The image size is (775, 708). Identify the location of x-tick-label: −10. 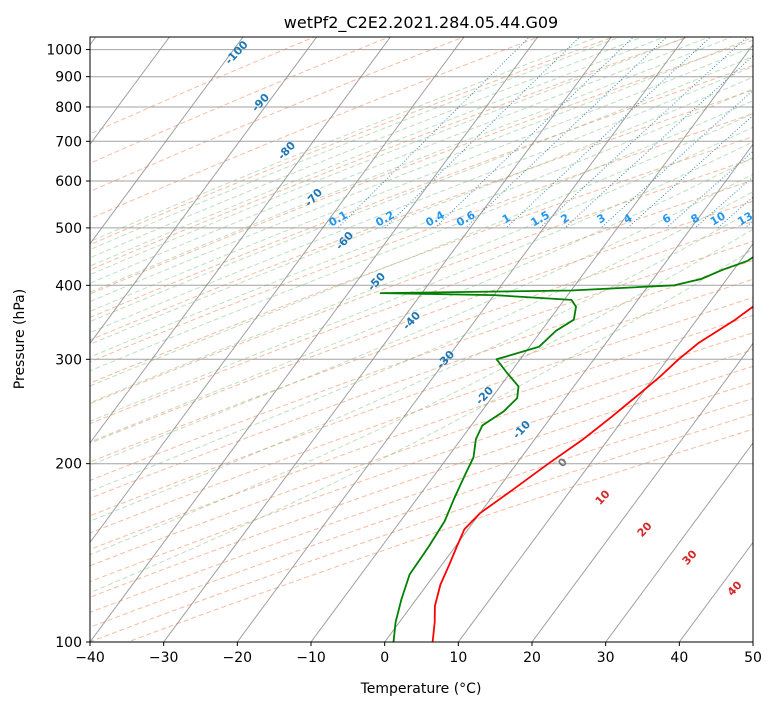
(311, 658).